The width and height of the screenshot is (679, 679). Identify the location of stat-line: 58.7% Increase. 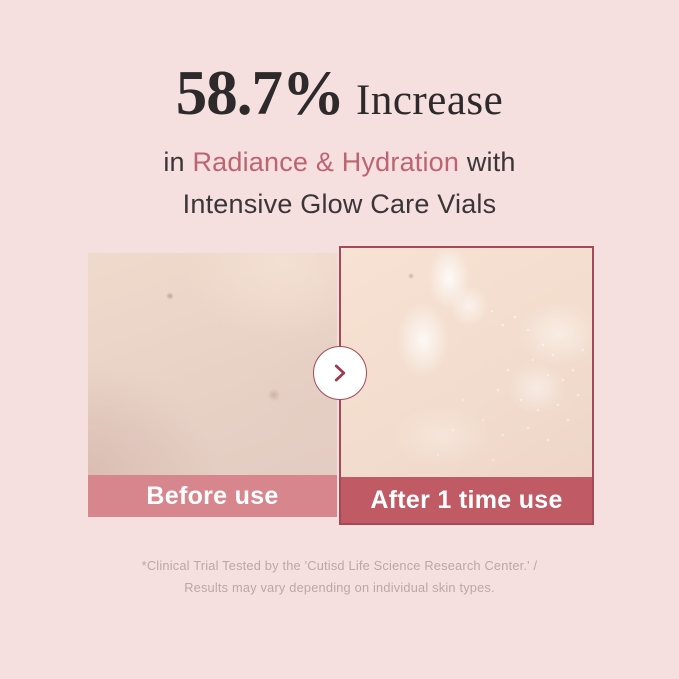
(339, 93).